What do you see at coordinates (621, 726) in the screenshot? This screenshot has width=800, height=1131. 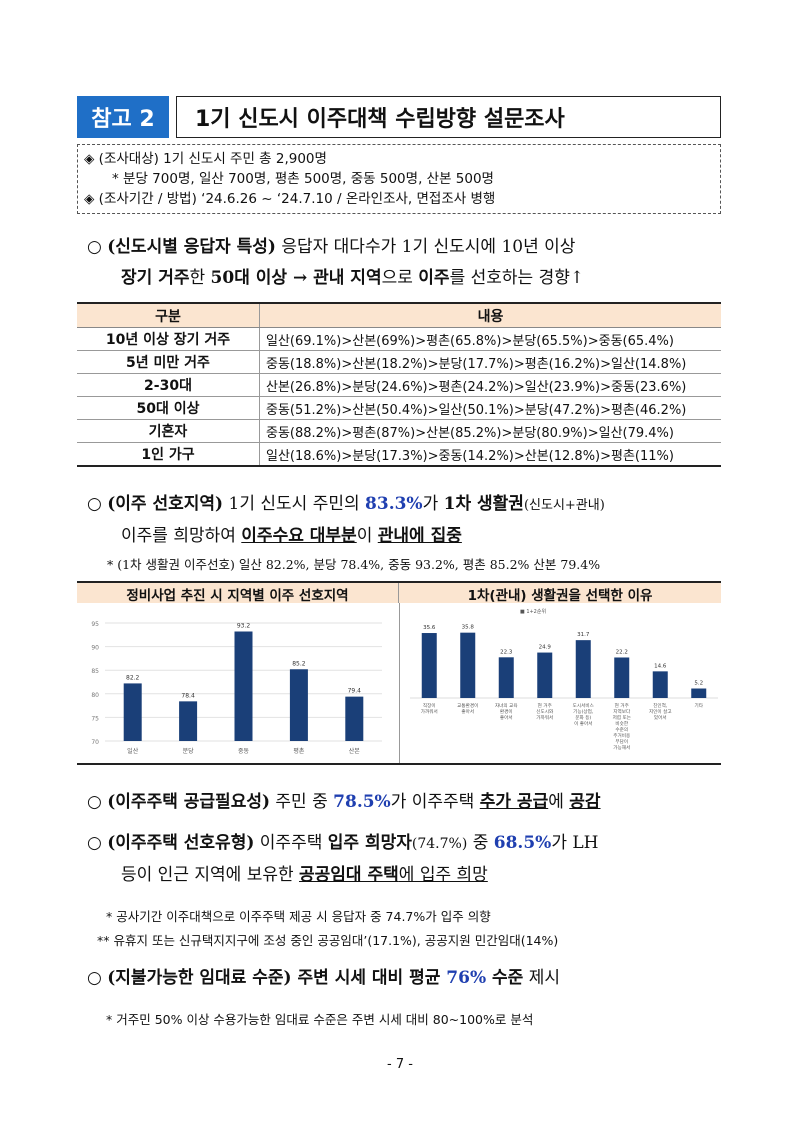 I see `x-tick-label: 현 거주 지역보다 저렴 또는 비슷한 수준의 주거비용 부담이 가능해서` at bounding box center [621, 726].